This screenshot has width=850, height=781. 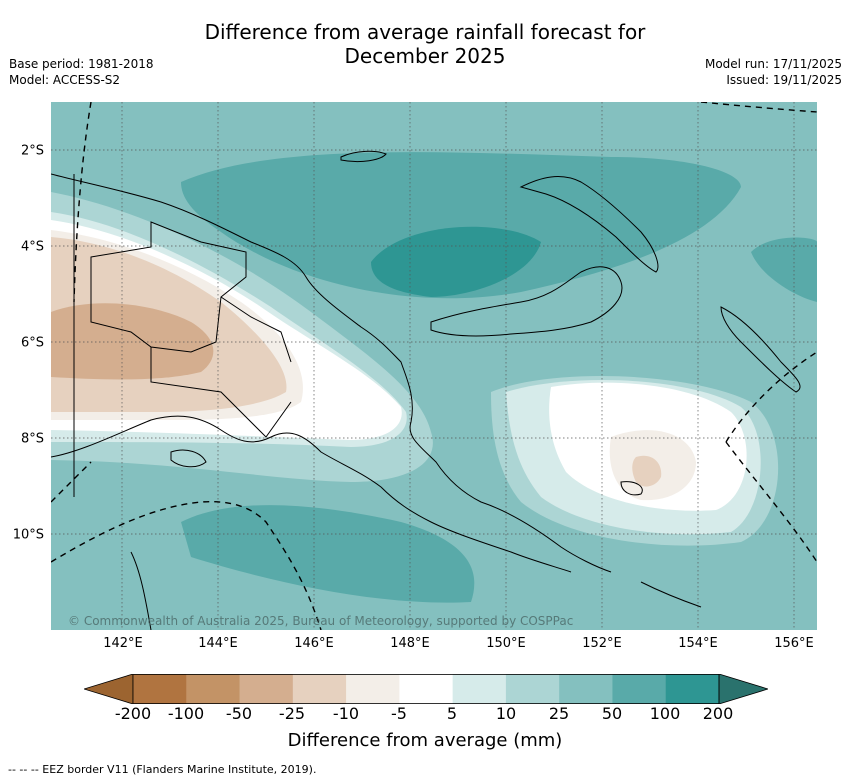 What do you see at coordinates (612, 713) in the screenshot?
I see `colorbar-tick-label: 50` at bounding box center [612, 713].